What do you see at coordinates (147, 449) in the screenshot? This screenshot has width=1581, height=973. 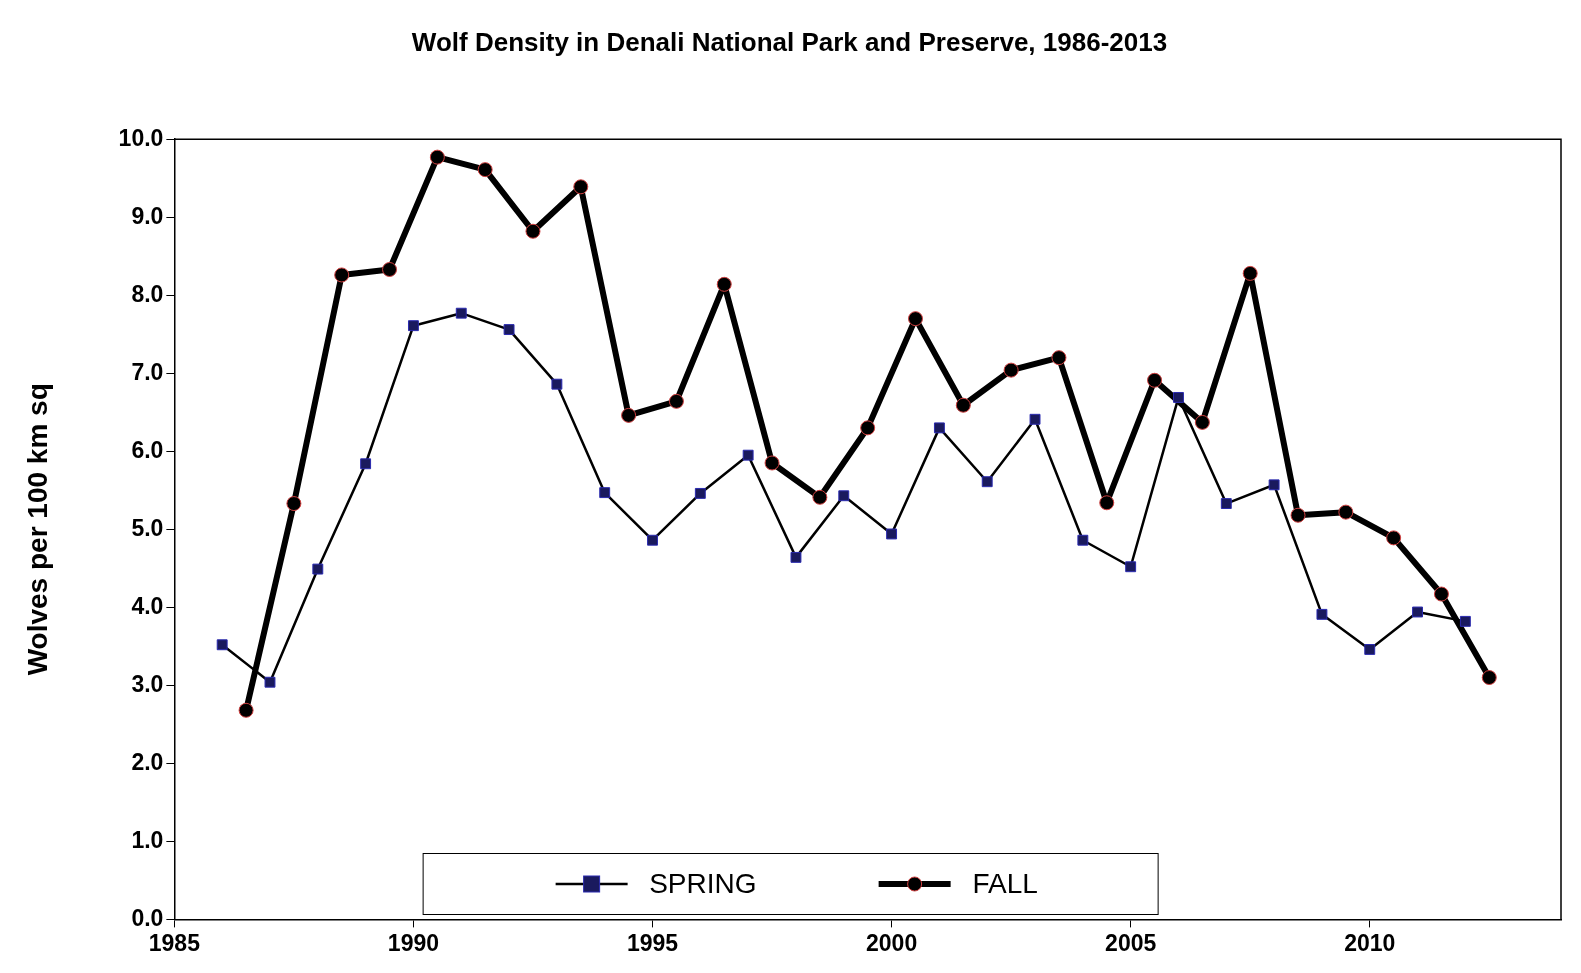 I see `y-tick-label: 6.0` at bounding box center [147, 449].